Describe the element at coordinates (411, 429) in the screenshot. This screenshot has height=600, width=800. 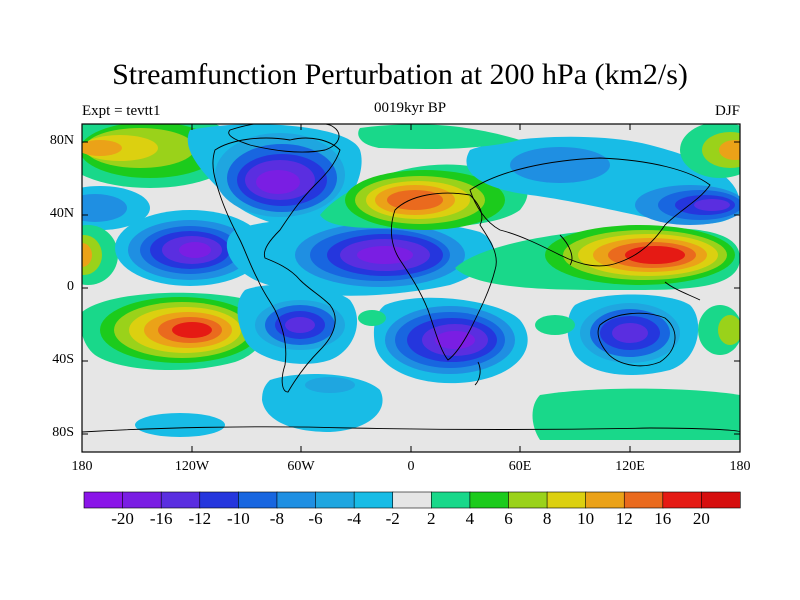
I see `antarctica-coastline` at that location.